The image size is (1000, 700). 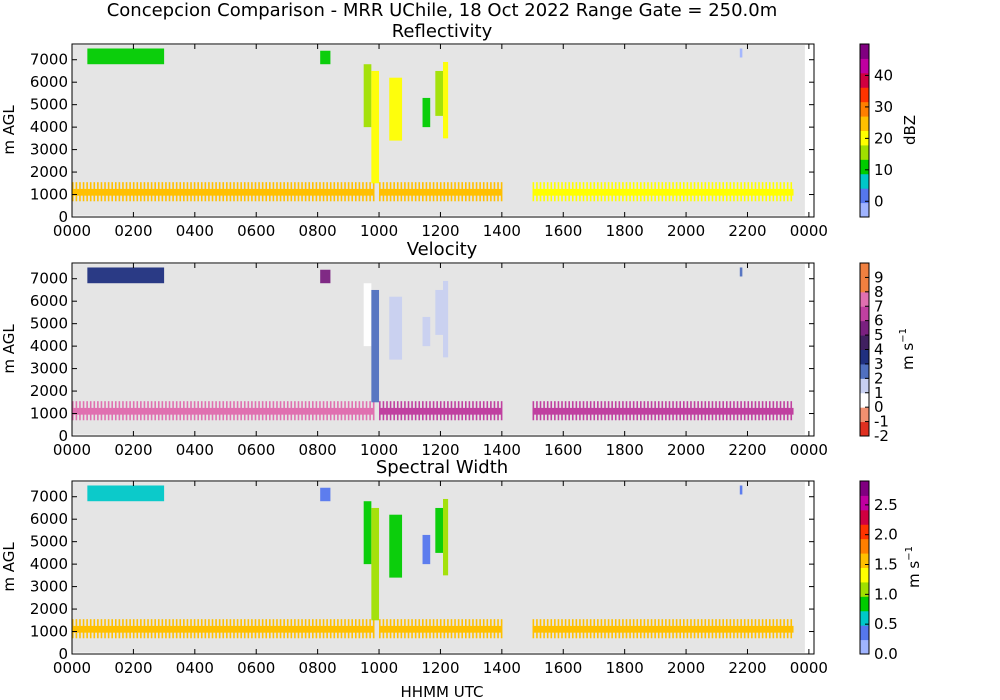 What do you see at coordinates (49, 324) in the screenshot?
I see `y-tick-label: 5000` at bounding box center [49, 324].